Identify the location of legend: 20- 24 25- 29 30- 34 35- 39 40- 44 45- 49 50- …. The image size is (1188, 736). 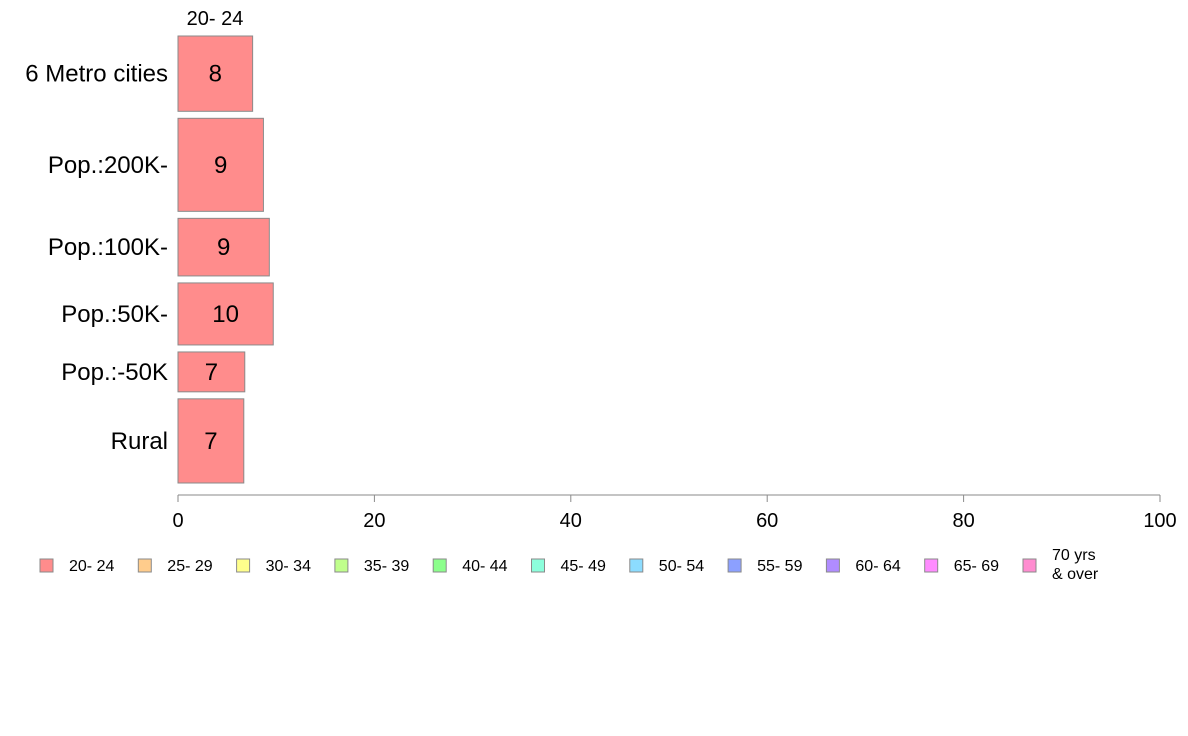
(569, 565).